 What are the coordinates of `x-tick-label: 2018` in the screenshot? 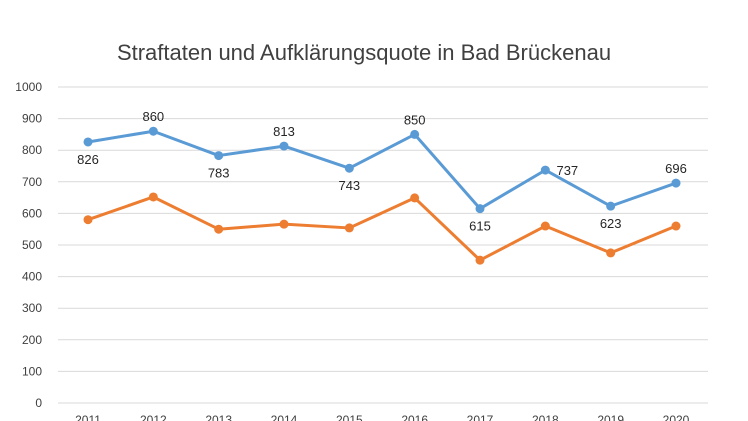 It's located at (545, 417).